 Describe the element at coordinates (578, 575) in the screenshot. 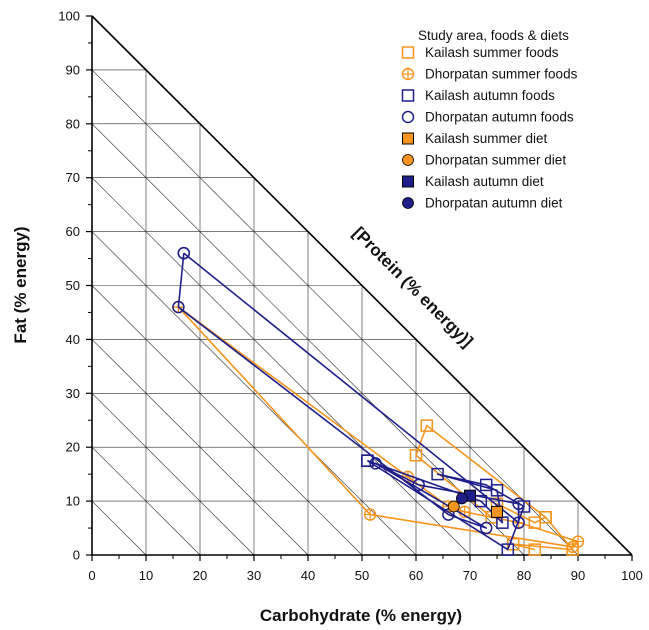

I see `x-tick-label: 90` at that location.